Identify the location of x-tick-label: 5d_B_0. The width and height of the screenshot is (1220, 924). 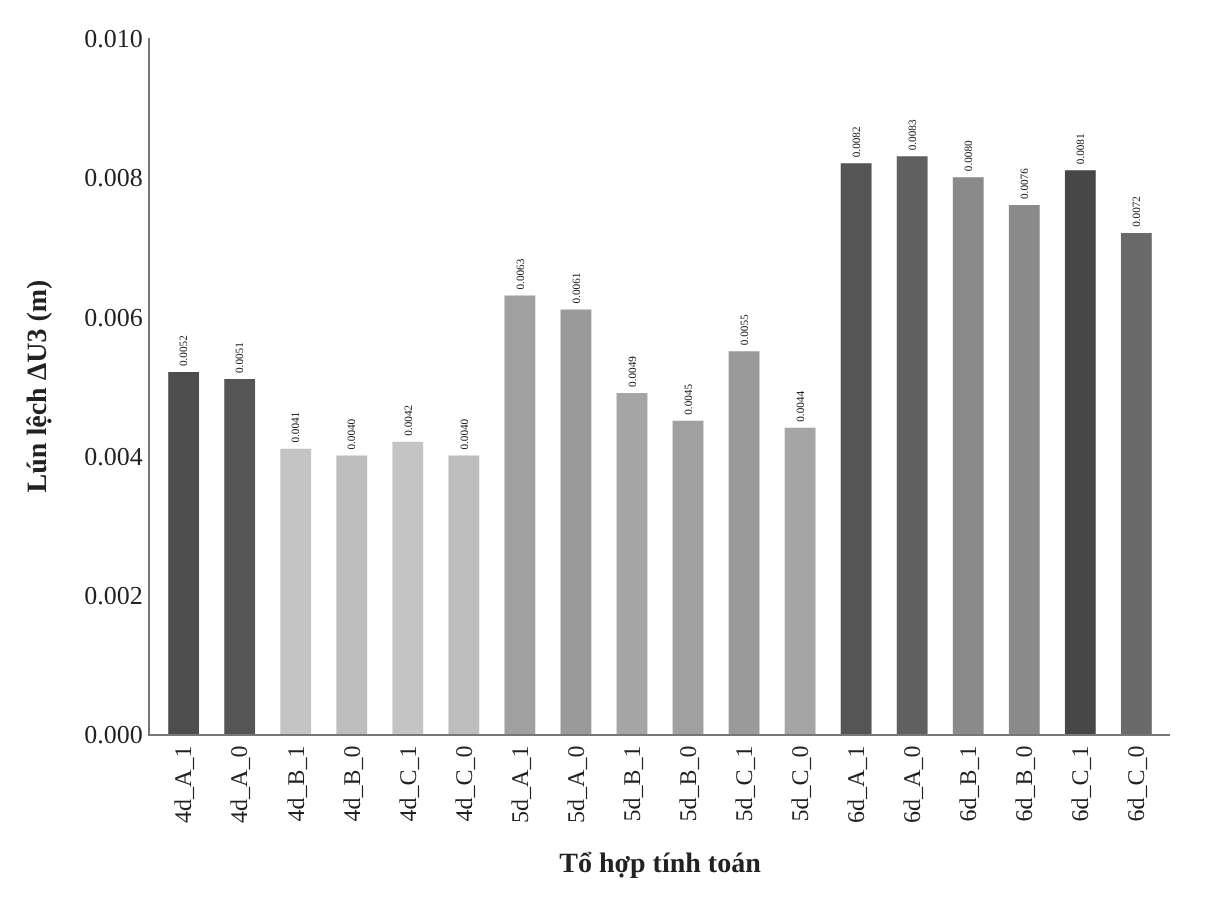
(687, 783).